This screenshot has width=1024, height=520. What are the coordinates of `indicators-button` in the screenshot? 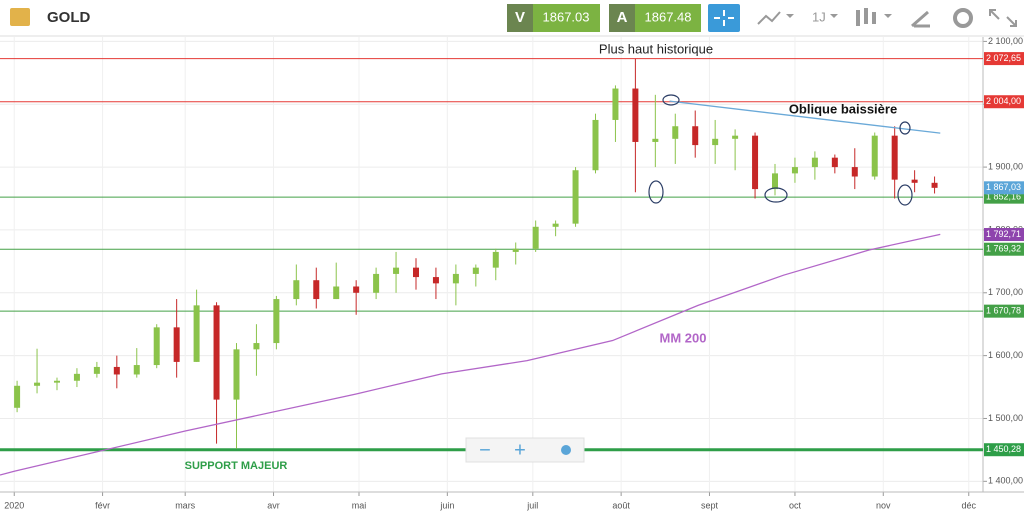 It's located at (874, 17).